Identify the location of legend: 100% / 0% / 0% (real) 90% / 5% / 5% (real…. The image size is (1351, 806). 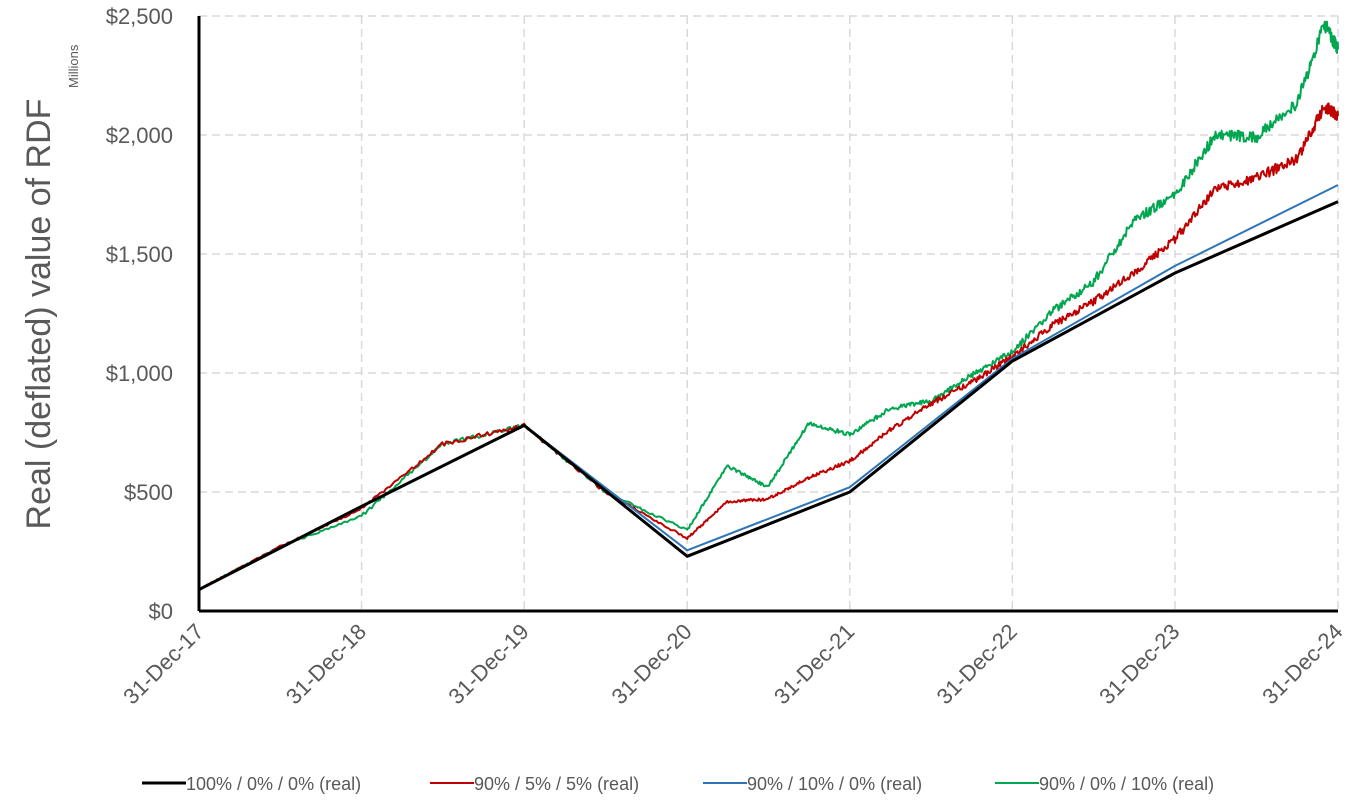
(678, 784).